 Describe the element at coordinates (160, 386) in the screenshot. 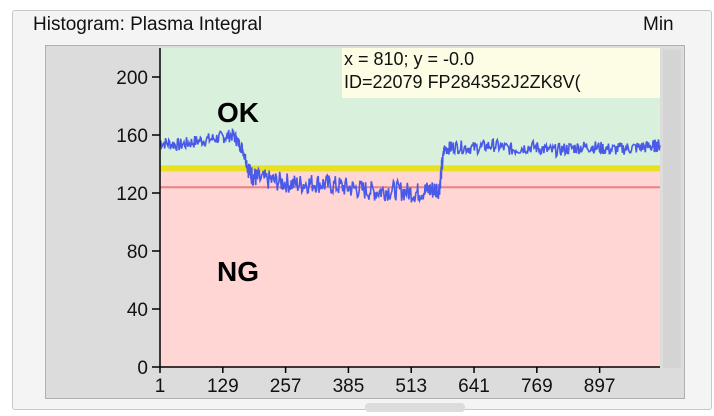

I see `x-tick-label: 1` at that location.